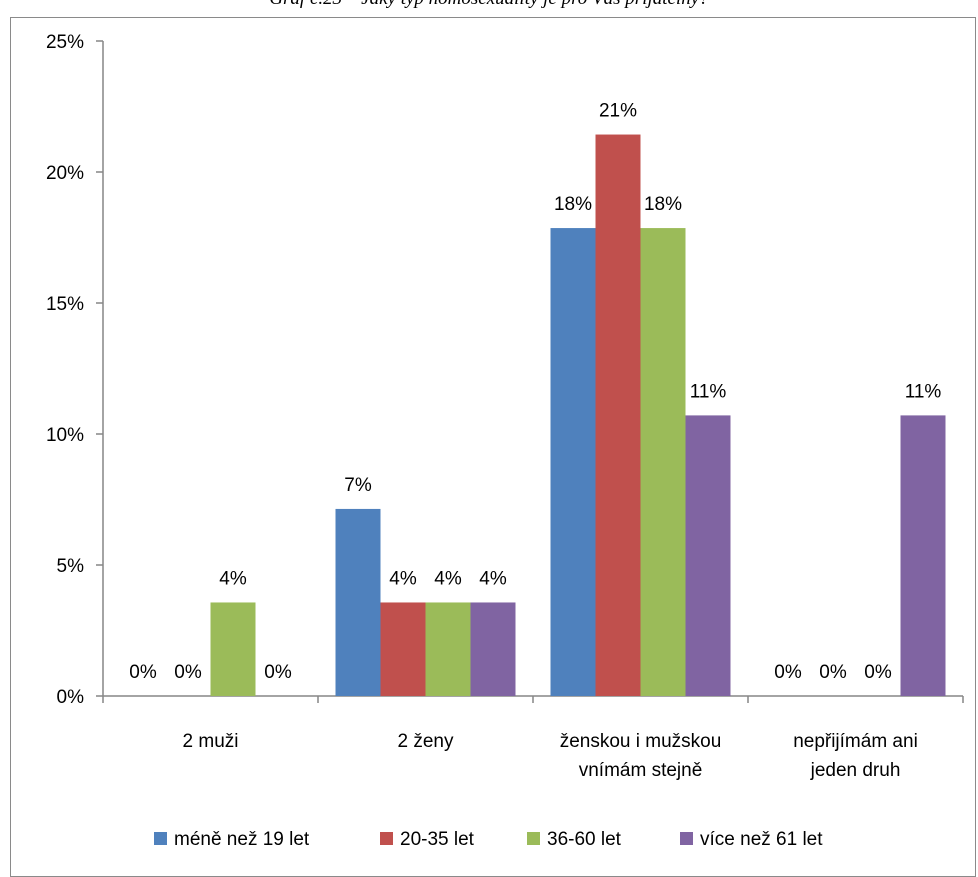 This screenshot has height=877, width=978. What do you see at coordinates (618, 111) in the screenshot?
I see `data-label: 21%` at bounding box center [618, 111].